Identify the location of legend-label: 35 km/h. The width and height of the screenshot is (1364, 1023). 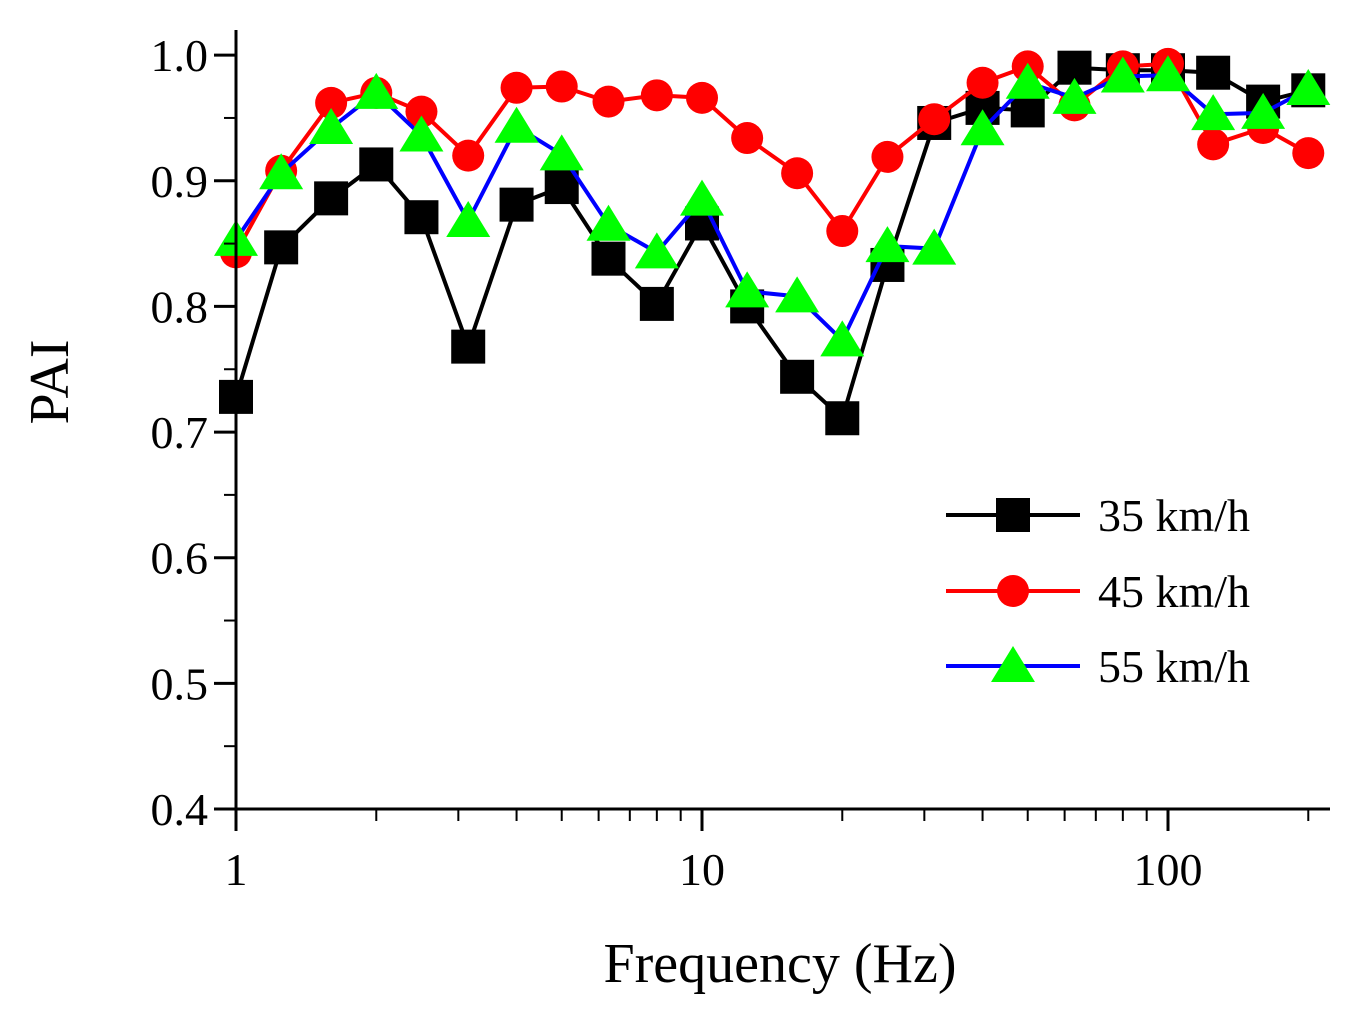
(1174, 515).